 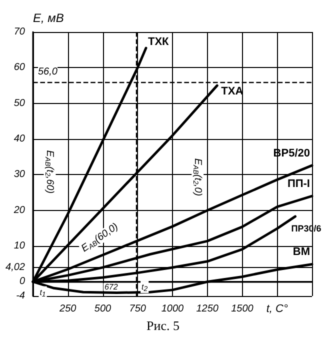 I want to click on y-tick-label: 60, so click(x=20, y=68).